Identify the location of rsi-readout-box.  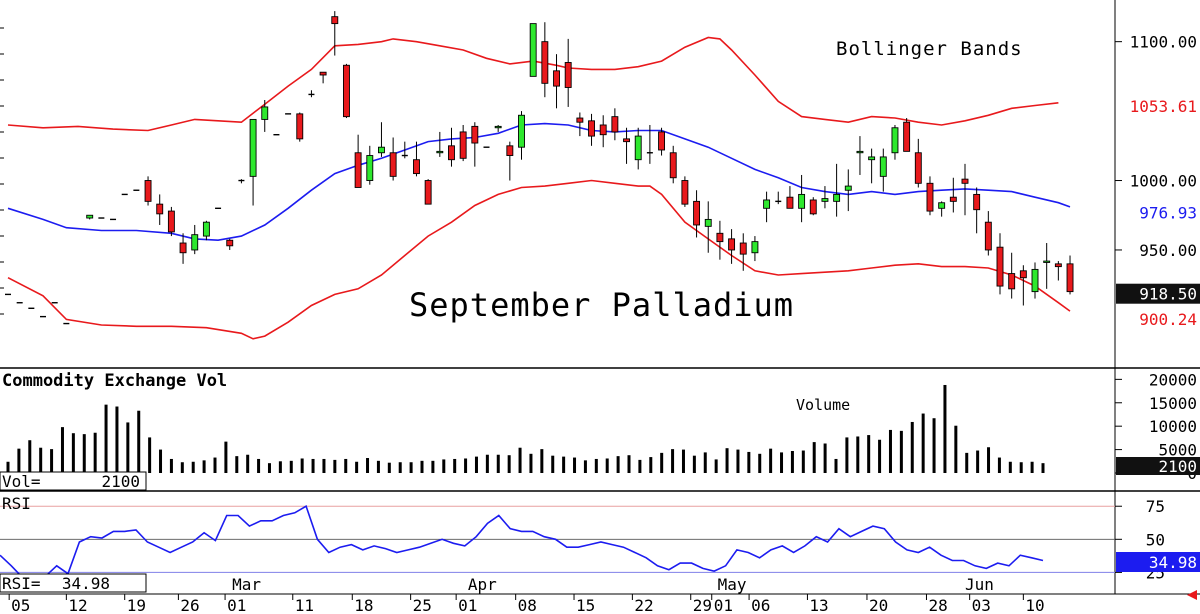
(73, 583).